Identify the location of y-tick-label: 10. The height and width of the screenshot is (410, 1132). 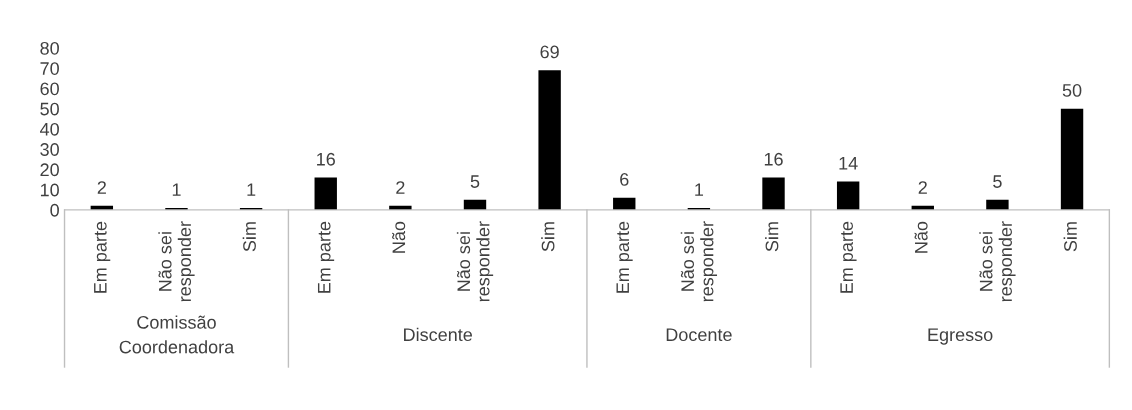
(49, 190).